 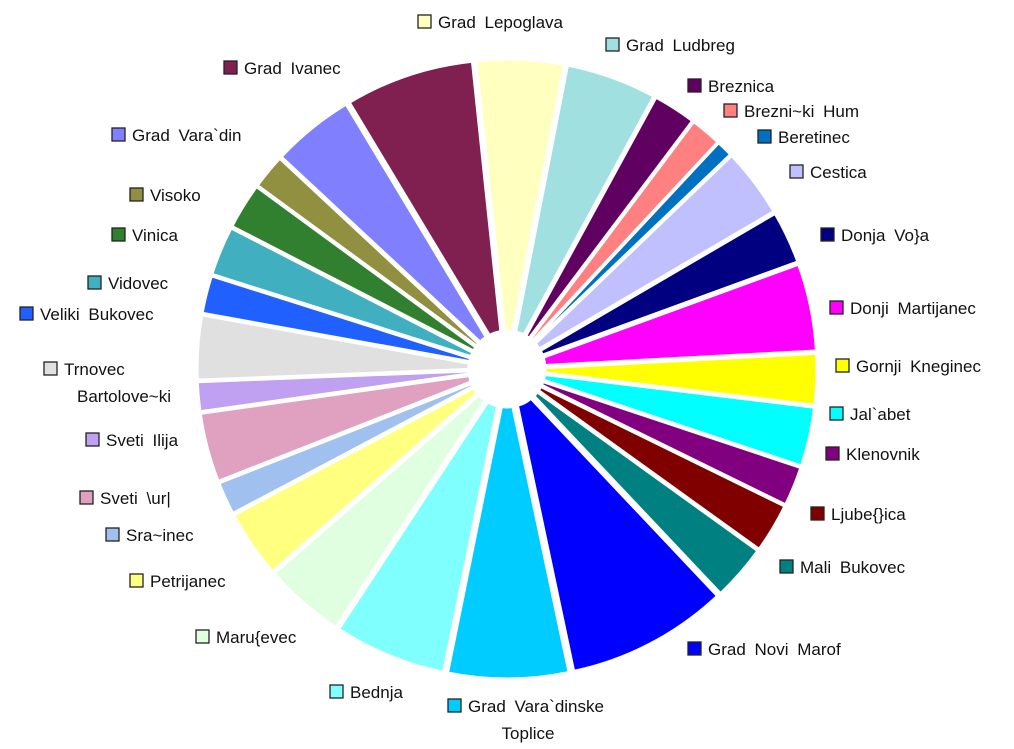 I want to click on legend-entry-grad-ivanec: Grad Ivanec, so click(x=282, y=68).